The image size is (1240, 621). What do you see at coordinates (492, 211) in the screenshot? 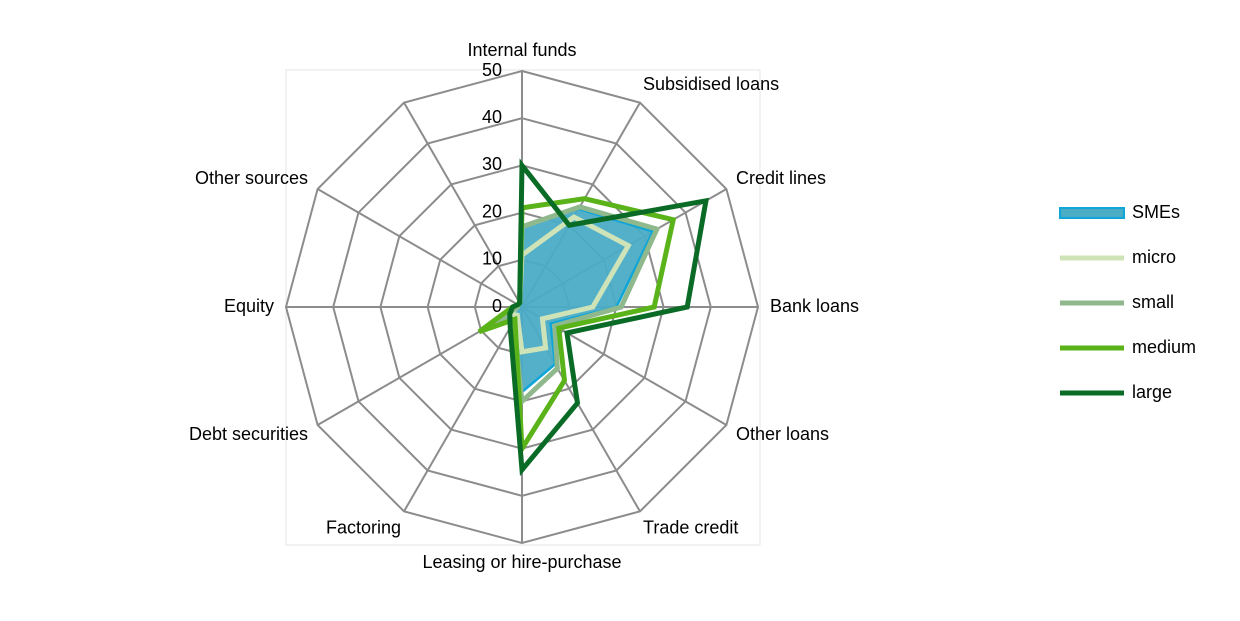
I see `r-tick-label: 20` at bounding box center [492, 211].